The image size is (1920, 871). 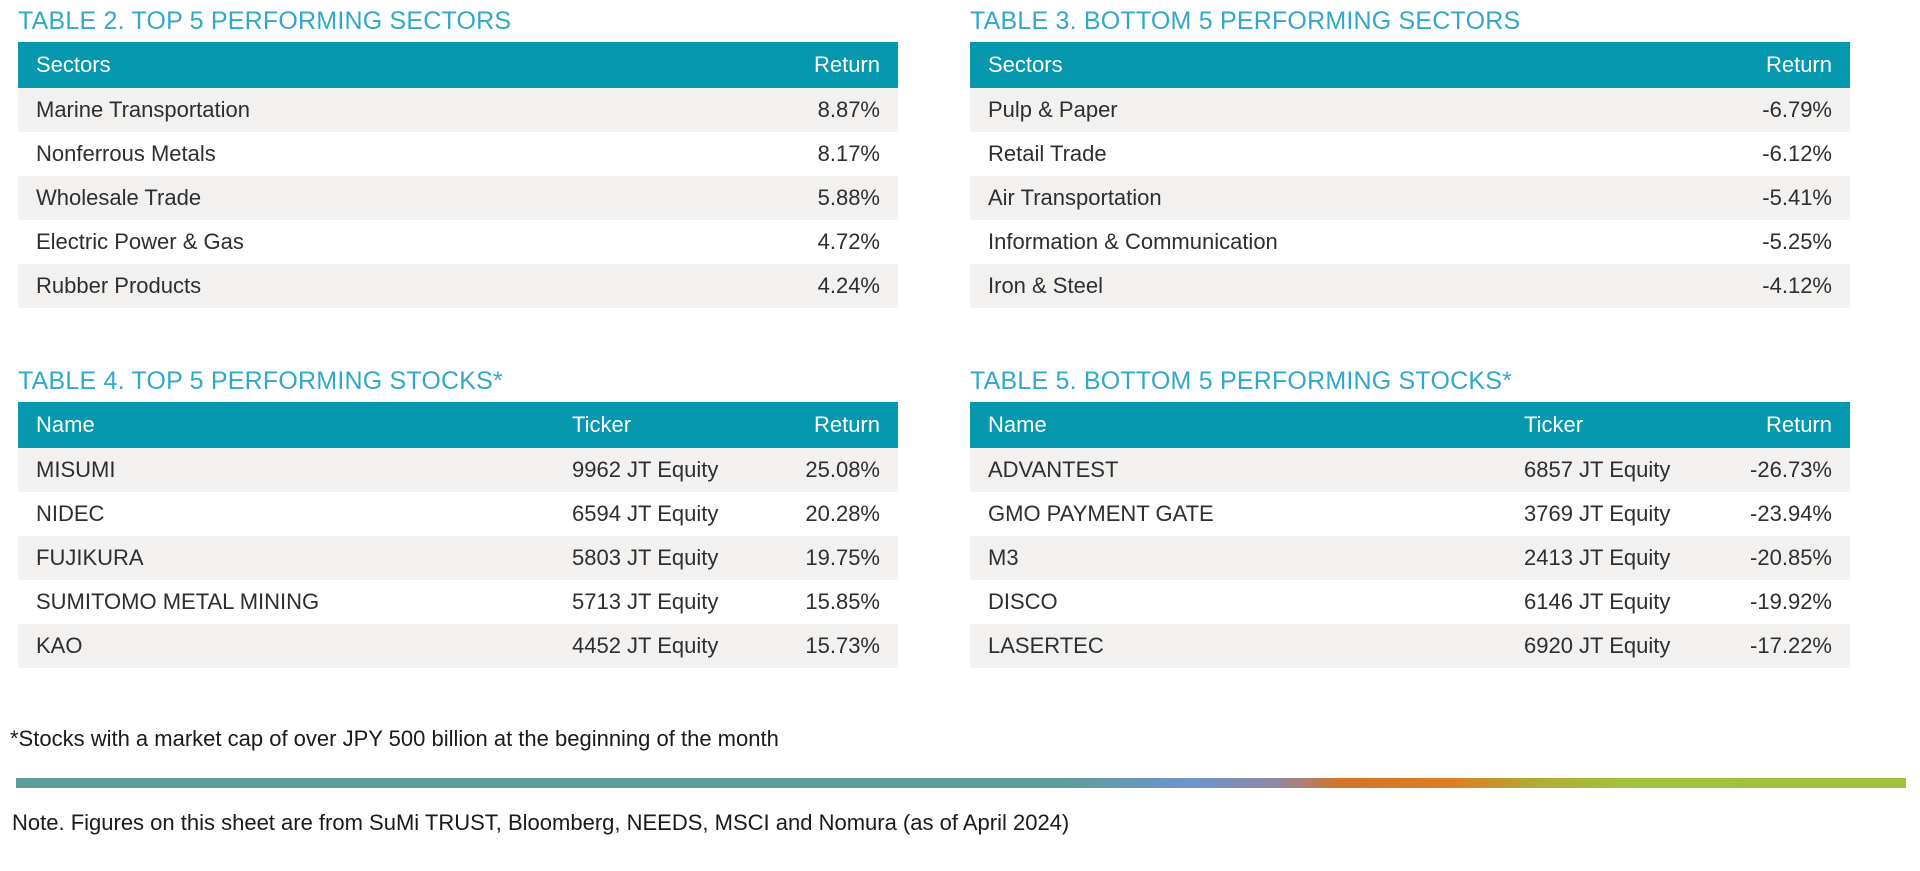 What do you see at coordinates (1410, 514) in the screenshot?
I see `table-row: GMO PAYMENT GATE 3769 JT Equity -23.94%` at bounding box center [1410, 514].